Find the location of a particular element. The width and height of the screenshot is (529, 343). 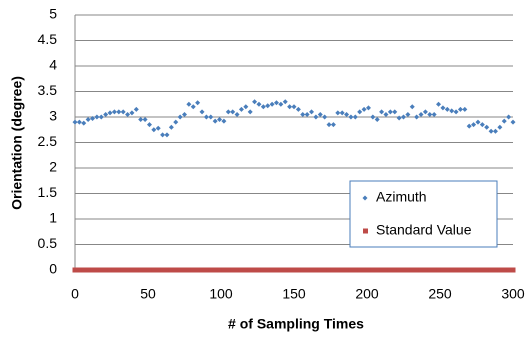

x-tick-label: 250 is located at coordinates (440, 294).